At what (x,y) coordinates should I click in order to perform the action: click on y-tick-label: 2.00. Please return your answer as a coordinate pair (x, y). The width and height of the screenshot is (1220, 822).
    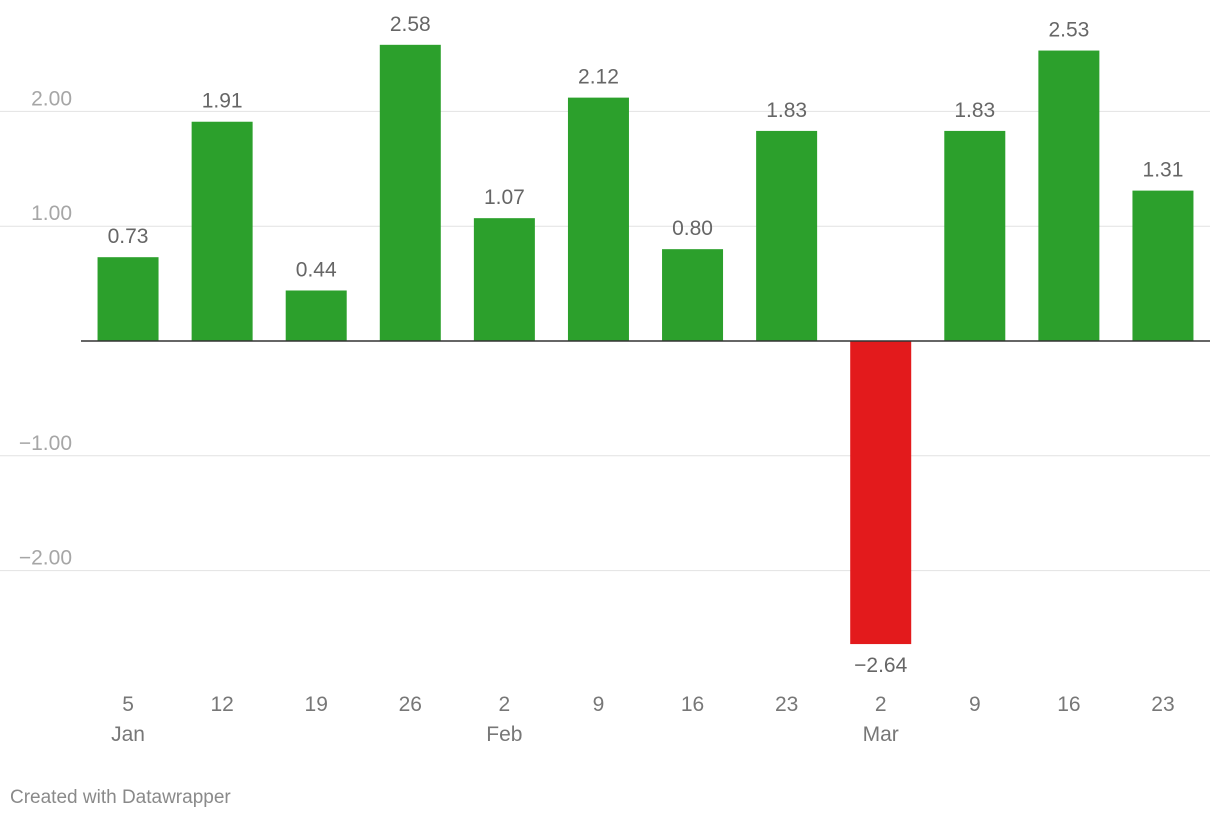
    Looking at the image, I should click on (51, 98).